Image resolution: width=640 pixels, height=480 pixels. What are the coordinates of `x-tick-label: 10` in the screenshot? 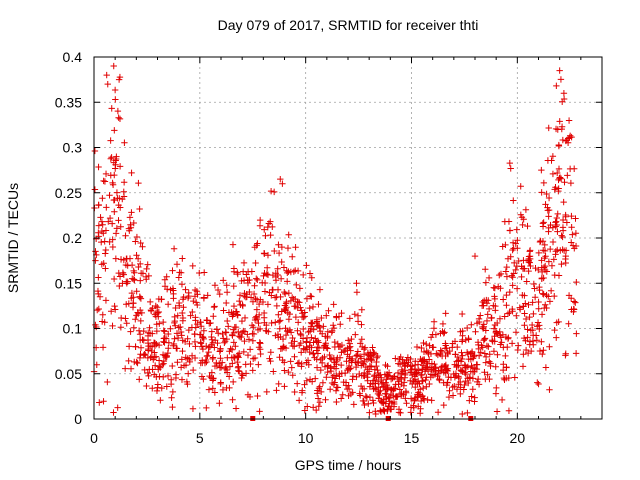 It's located at (306, 438).